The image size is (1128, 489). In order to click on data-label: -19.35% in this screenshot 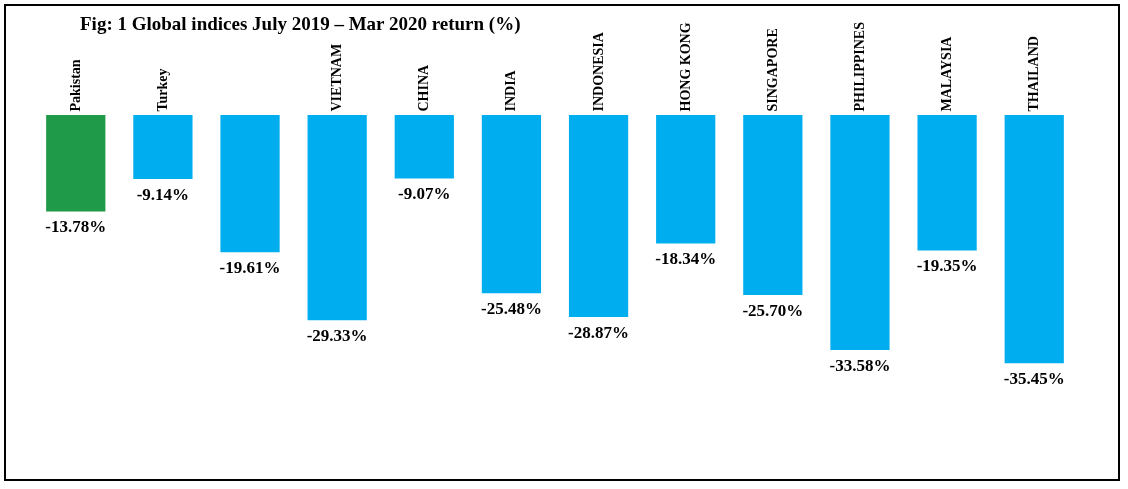, I will do `click(947, 266)`.